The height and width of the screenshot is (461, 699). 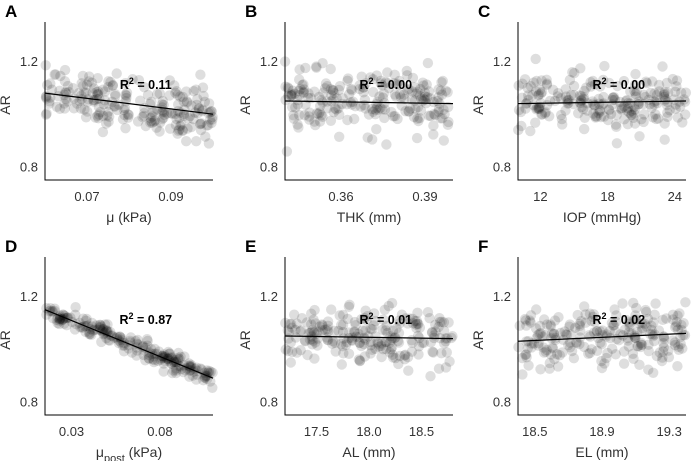 I want to click on x-tick-label: 0.39, so click(x=424, y=196).